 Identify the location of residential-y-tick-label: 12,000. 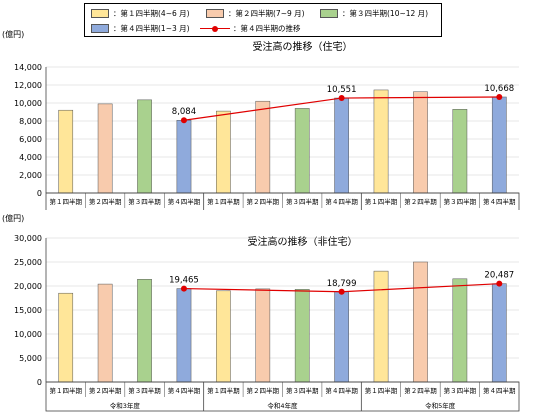
(28, 85).